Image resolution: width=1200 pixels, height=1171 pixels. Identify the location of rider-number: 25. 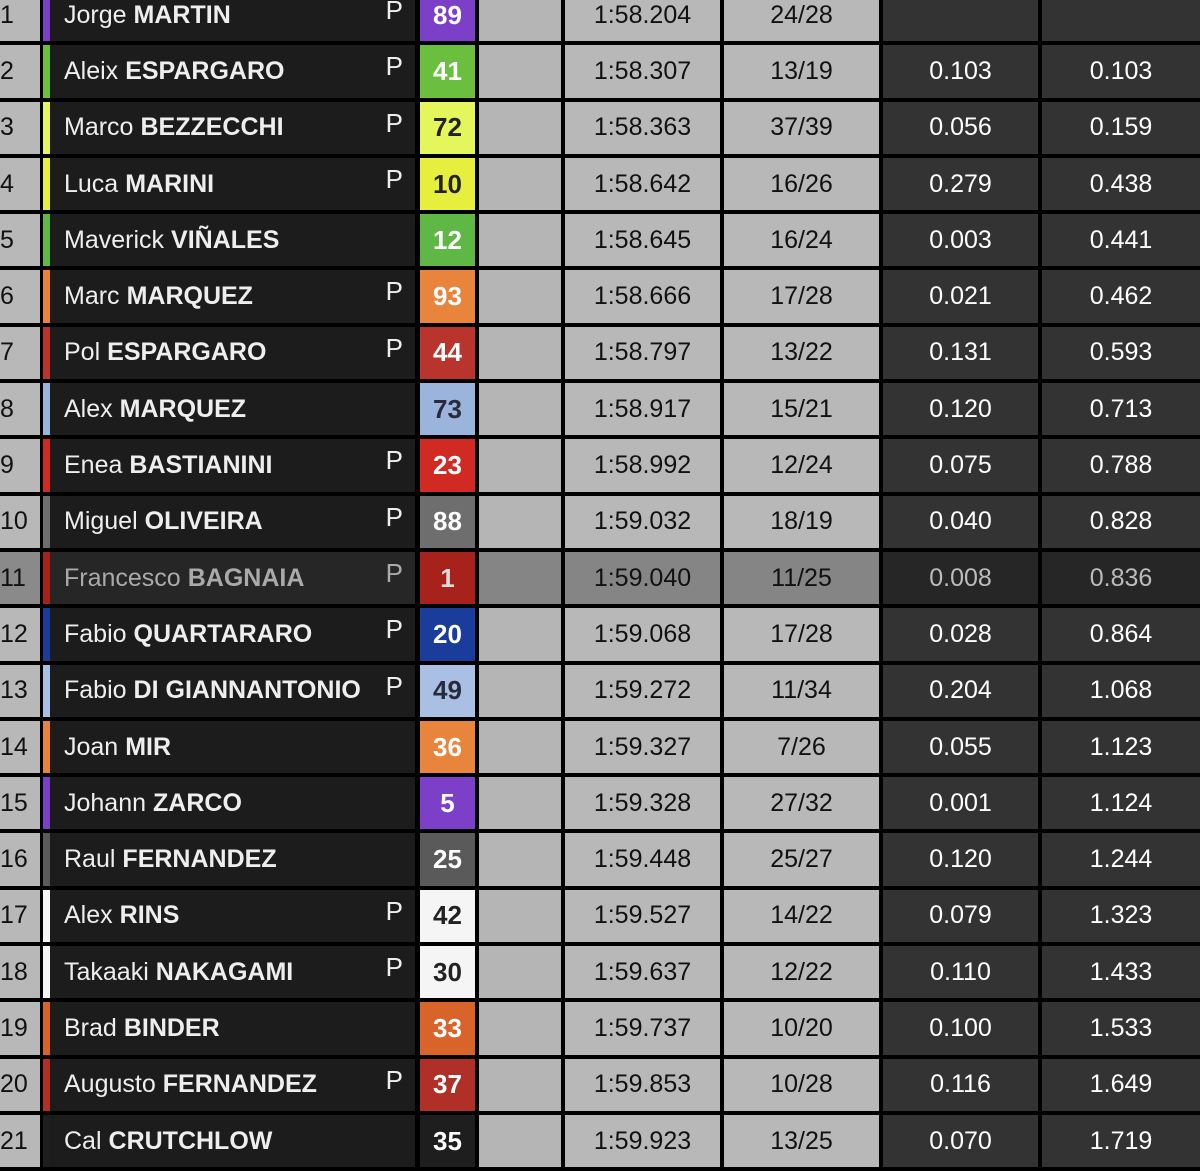
(447, 859).